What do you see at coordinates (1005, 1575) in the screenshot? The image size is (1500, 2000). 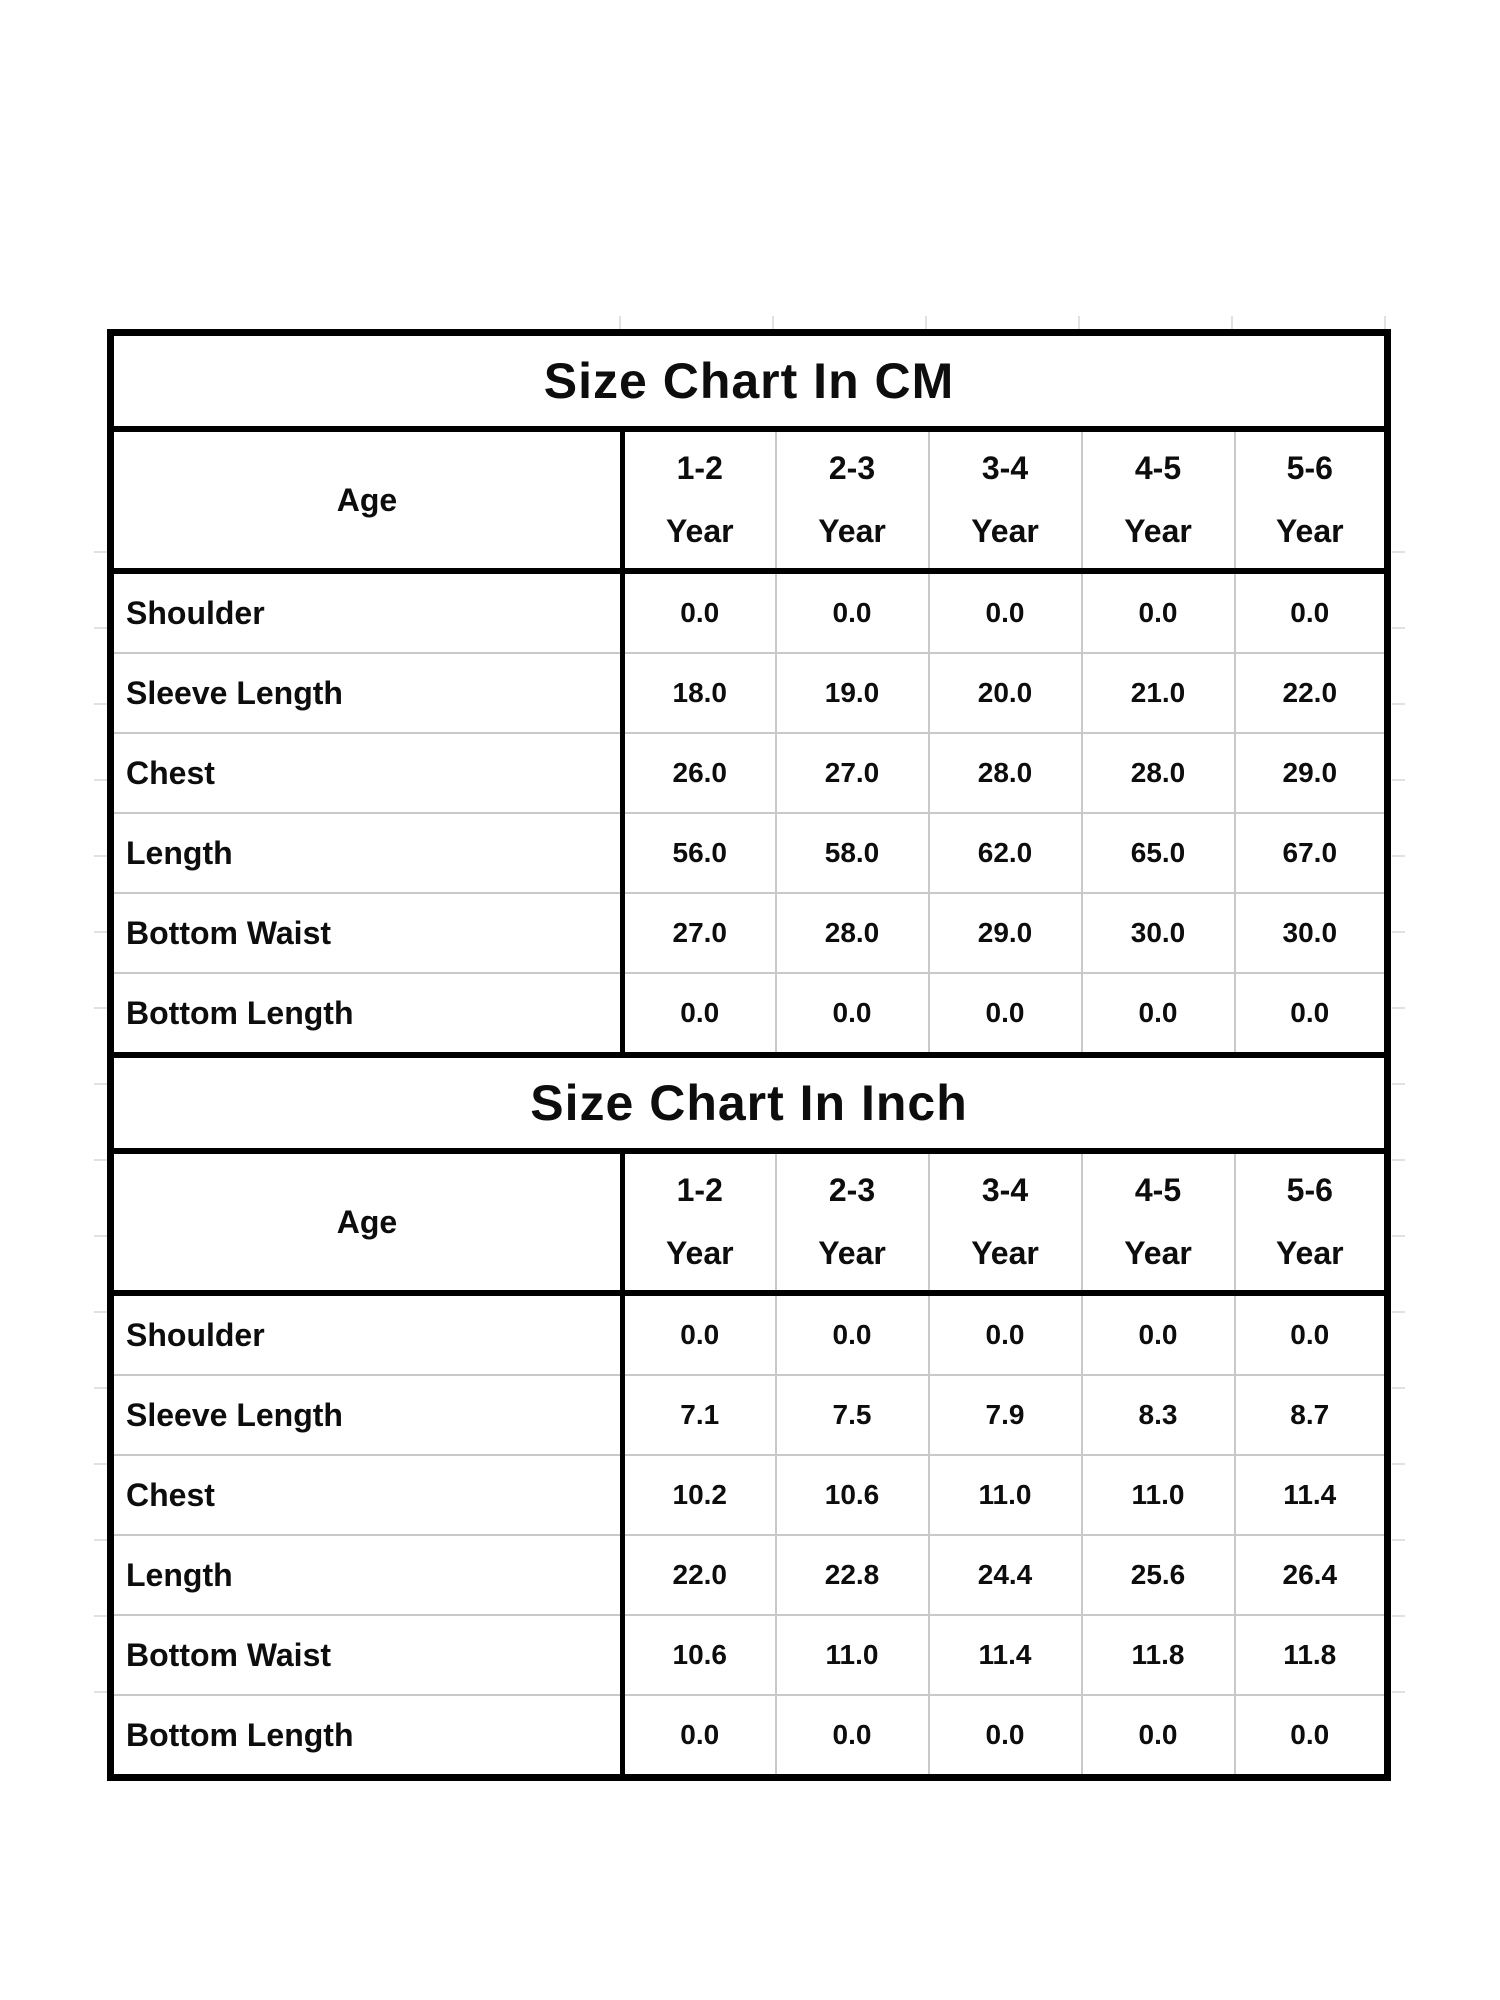 I see `measurement-value-cell: 24.4` at bounding box center [1005, 1575].